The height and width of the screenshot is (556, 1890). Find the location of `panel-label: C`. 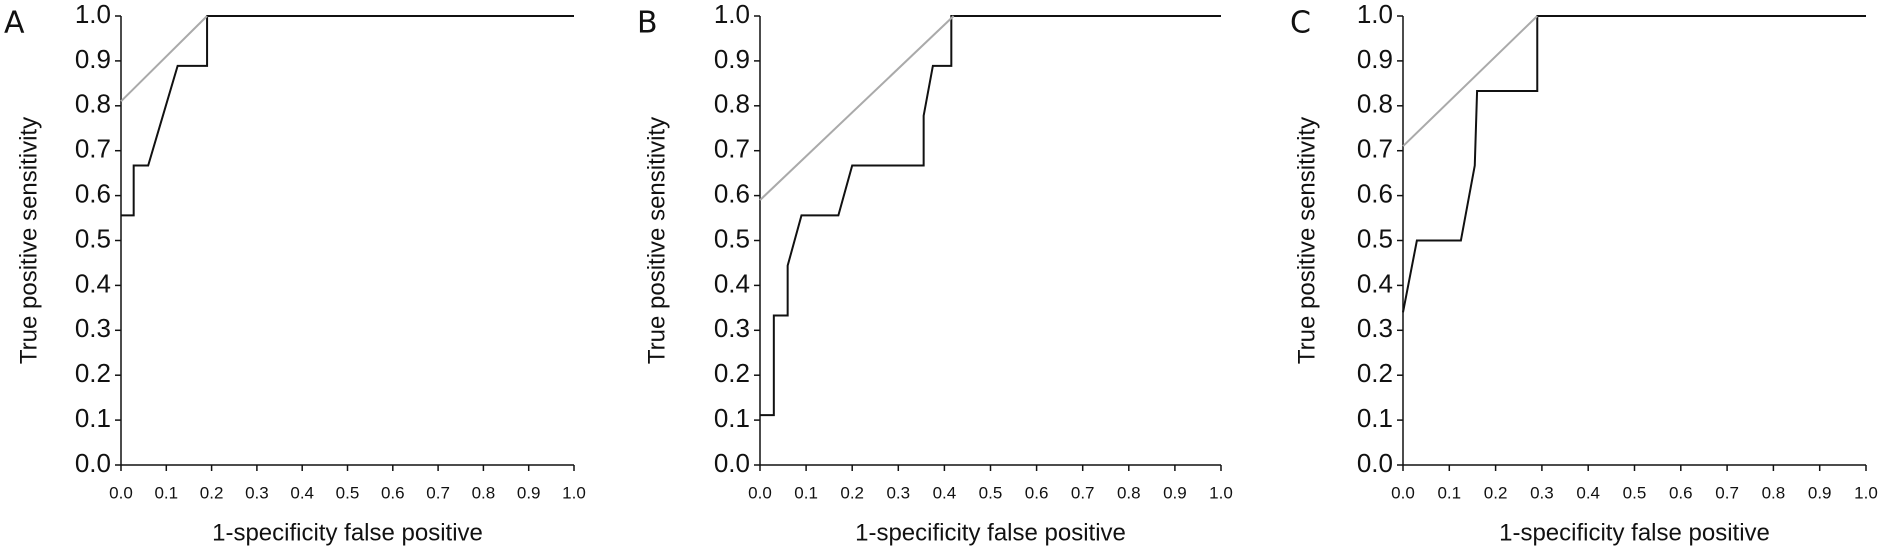

panel-label: C is located at coordinates (1300, 23).